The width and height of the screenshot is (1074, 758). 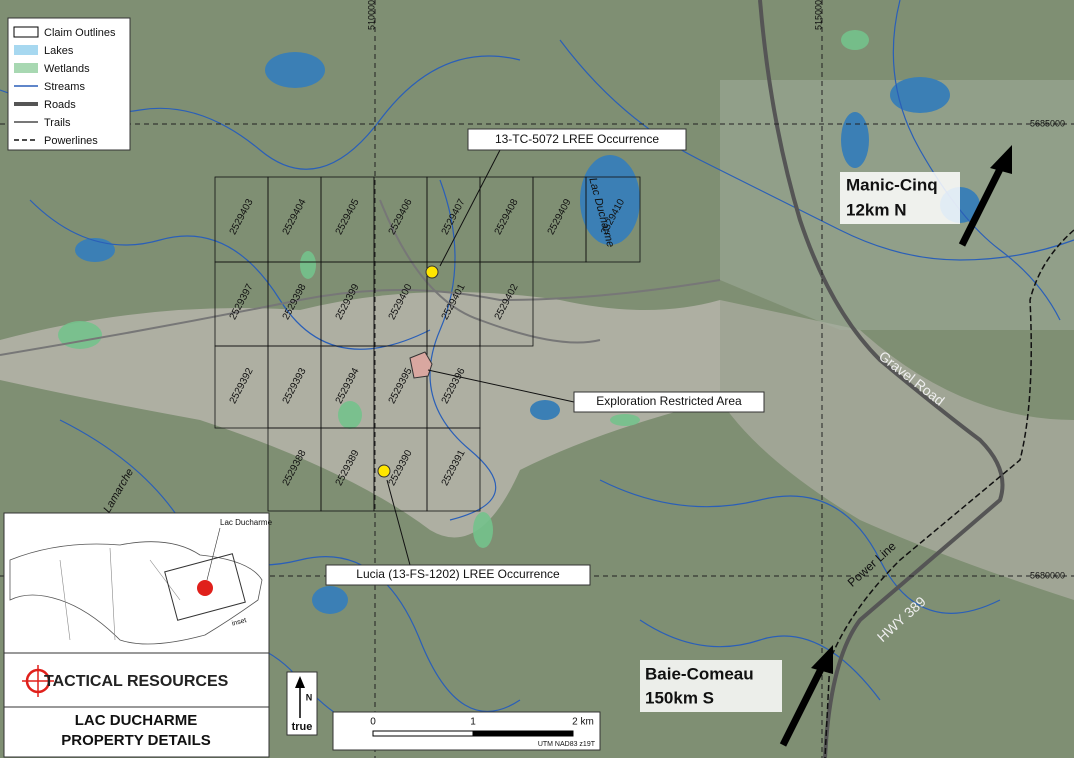 I want to click on legend-label: Lakes, so click(x=59, y=51).